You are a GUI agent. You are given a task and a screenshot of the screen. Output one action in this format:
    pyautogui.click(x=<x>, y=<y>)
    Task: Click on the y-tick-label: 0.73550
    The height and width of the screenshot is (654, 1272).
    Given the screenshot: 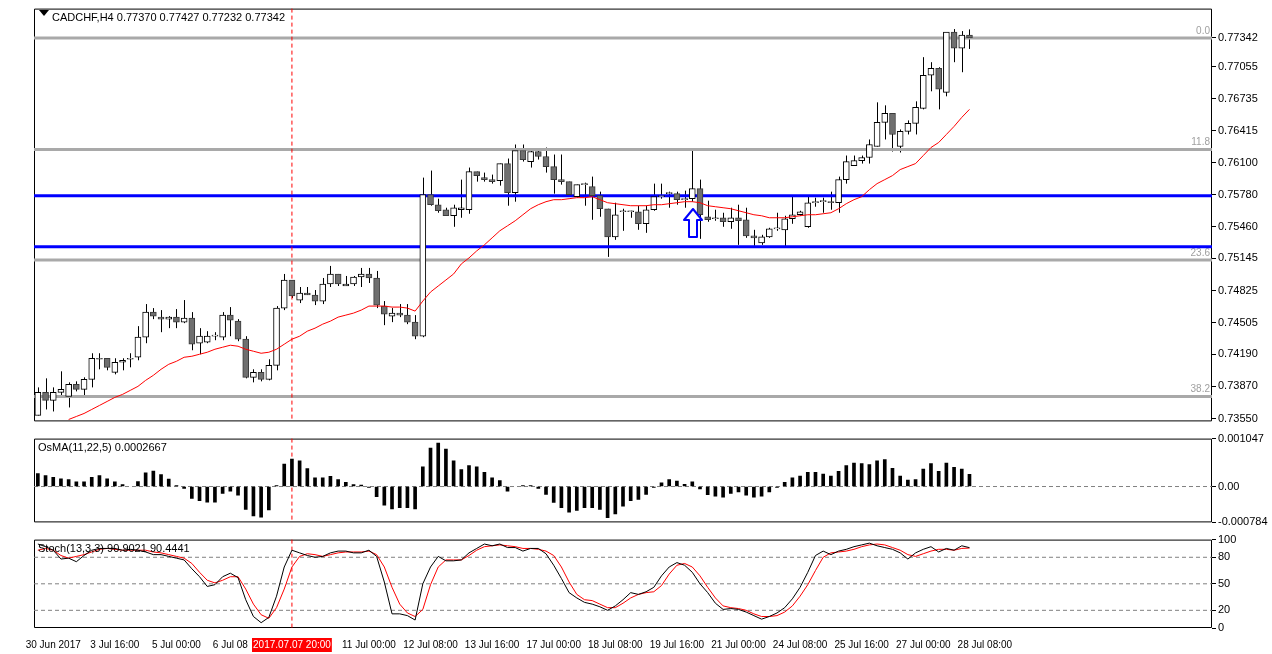 What is the action you would take?
    pyautogui.click(x=1238, y=417)
    